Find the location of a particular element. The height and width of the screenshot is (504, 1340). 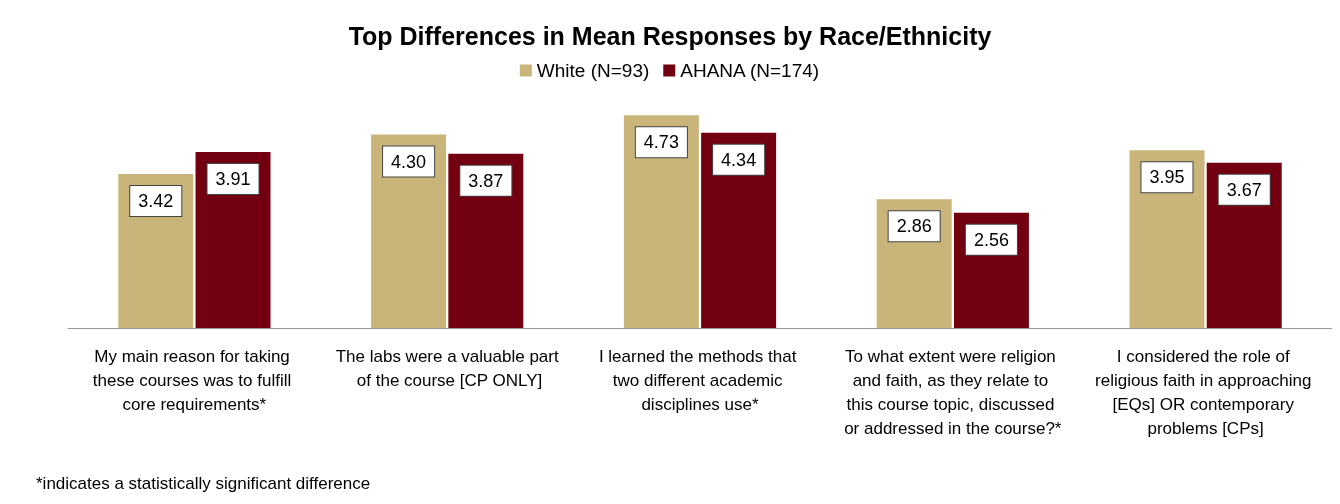

data-label: 3.87 is located at coordinates (486, 180).